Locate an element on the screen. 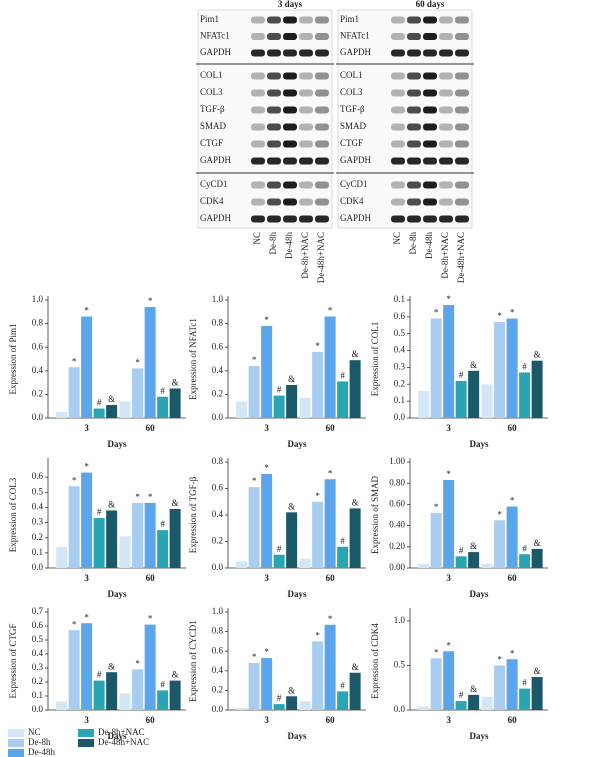  row-label: TGF-β is located at coordinates (352, 109).